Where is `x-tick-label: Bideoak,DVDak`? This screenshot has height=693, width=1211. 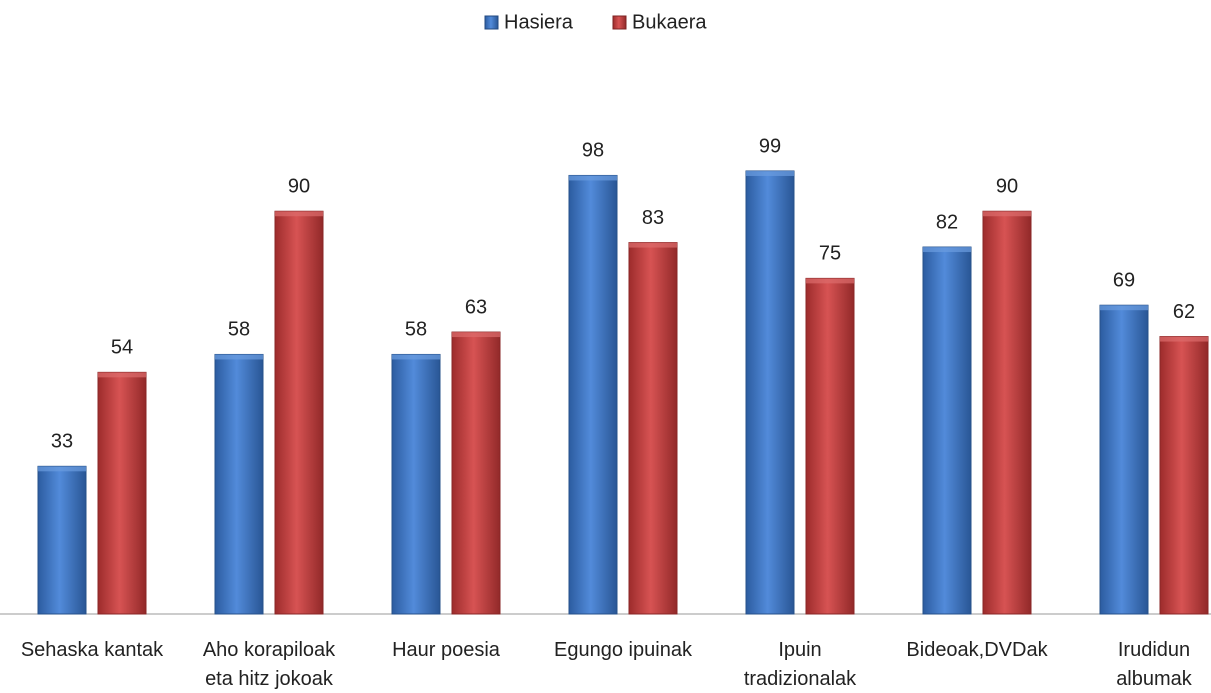
x-tick-label: Bideoak,DVDak is located at coordinates (977, 650).